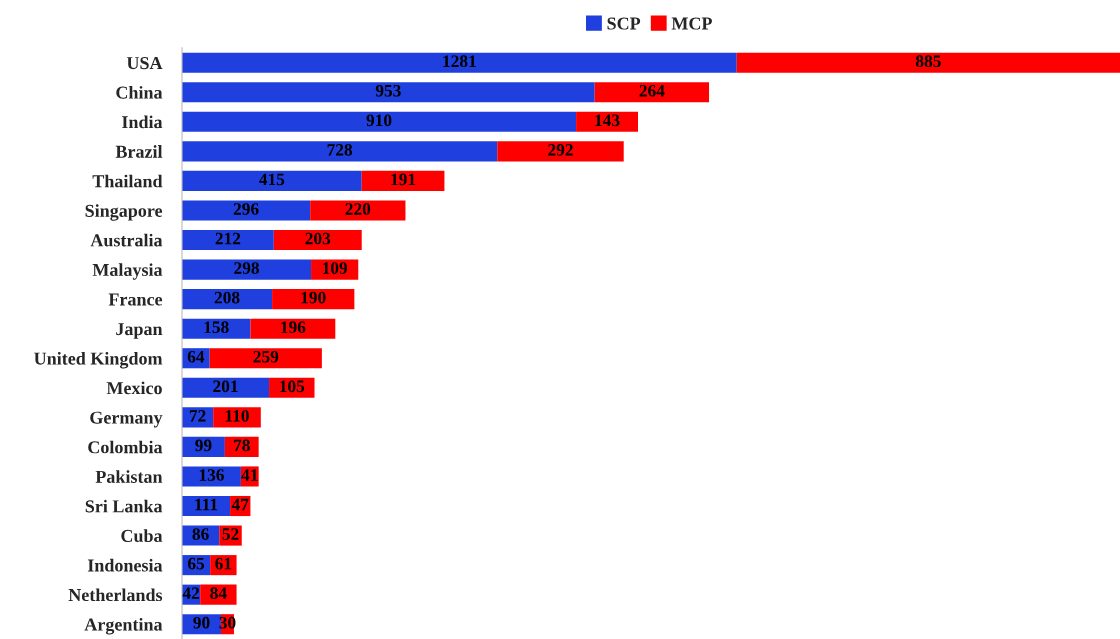  I want to click on data-label: 728, so click(340, 149).